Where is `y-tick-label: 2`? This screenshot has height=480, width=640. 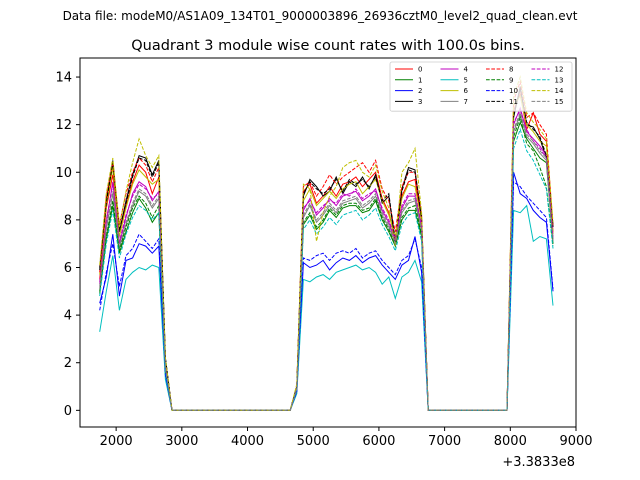 y-tick-label: 2 is located at coordinates (68, 363).